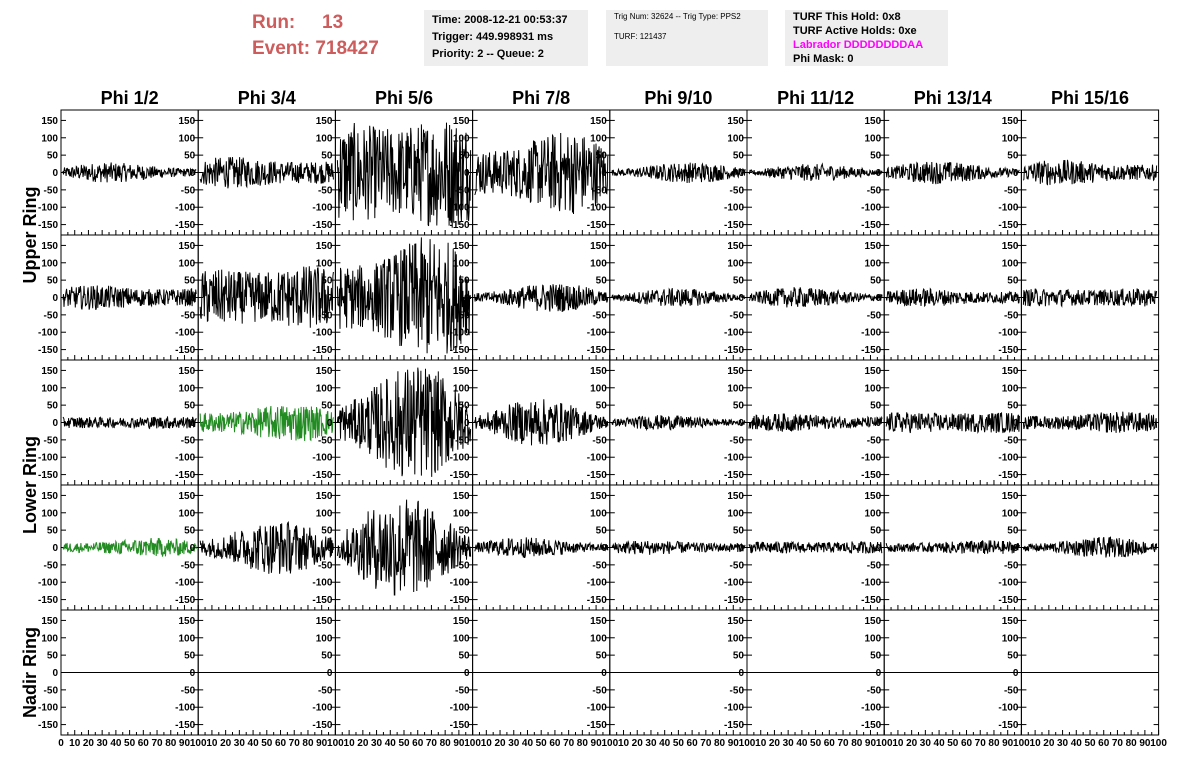 The height and width of the screenshot is (772, 1196). Describe the element at coordinates (1090, 743) in the screenshot. I see `x-tick-label: 50` at that location.